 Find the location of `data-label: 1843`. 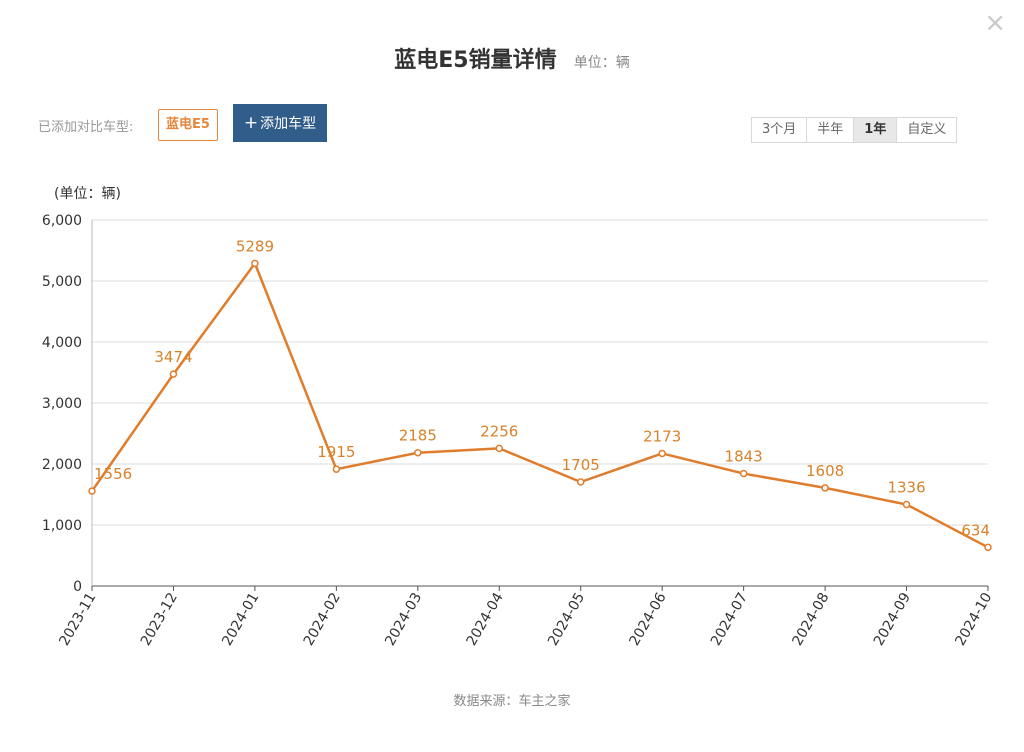

data-label: 1843 is located at coordinates (744, 457).